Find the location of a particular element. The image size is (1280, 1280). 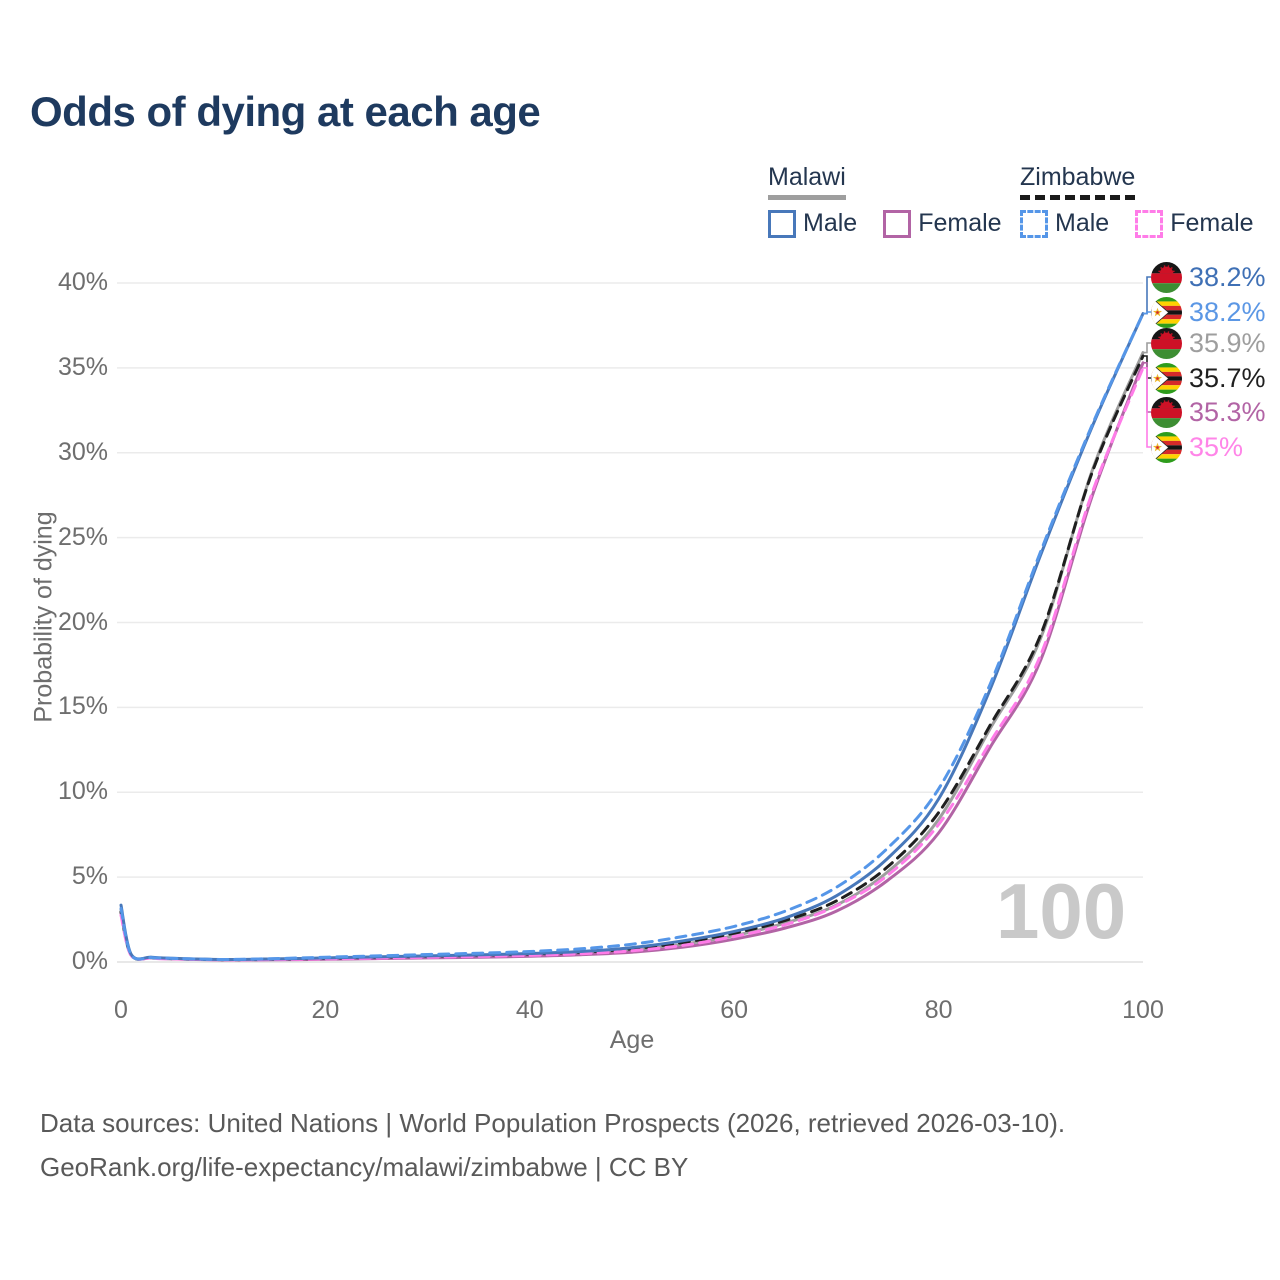

y-tick-20%: 20% is located at coordinates (82, 621).